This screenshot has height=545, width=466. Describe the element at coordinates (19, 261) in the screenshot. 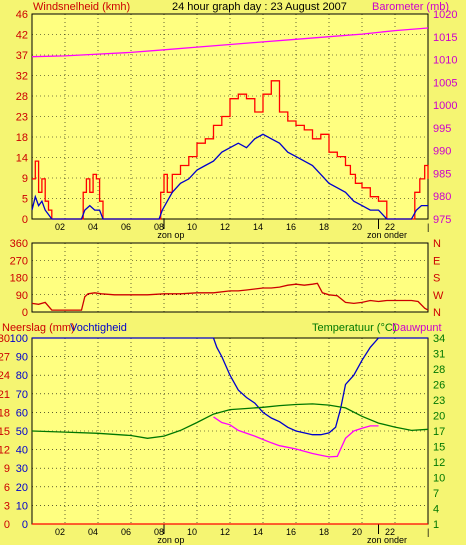

I see `direction-tick-label: 270` at that location.